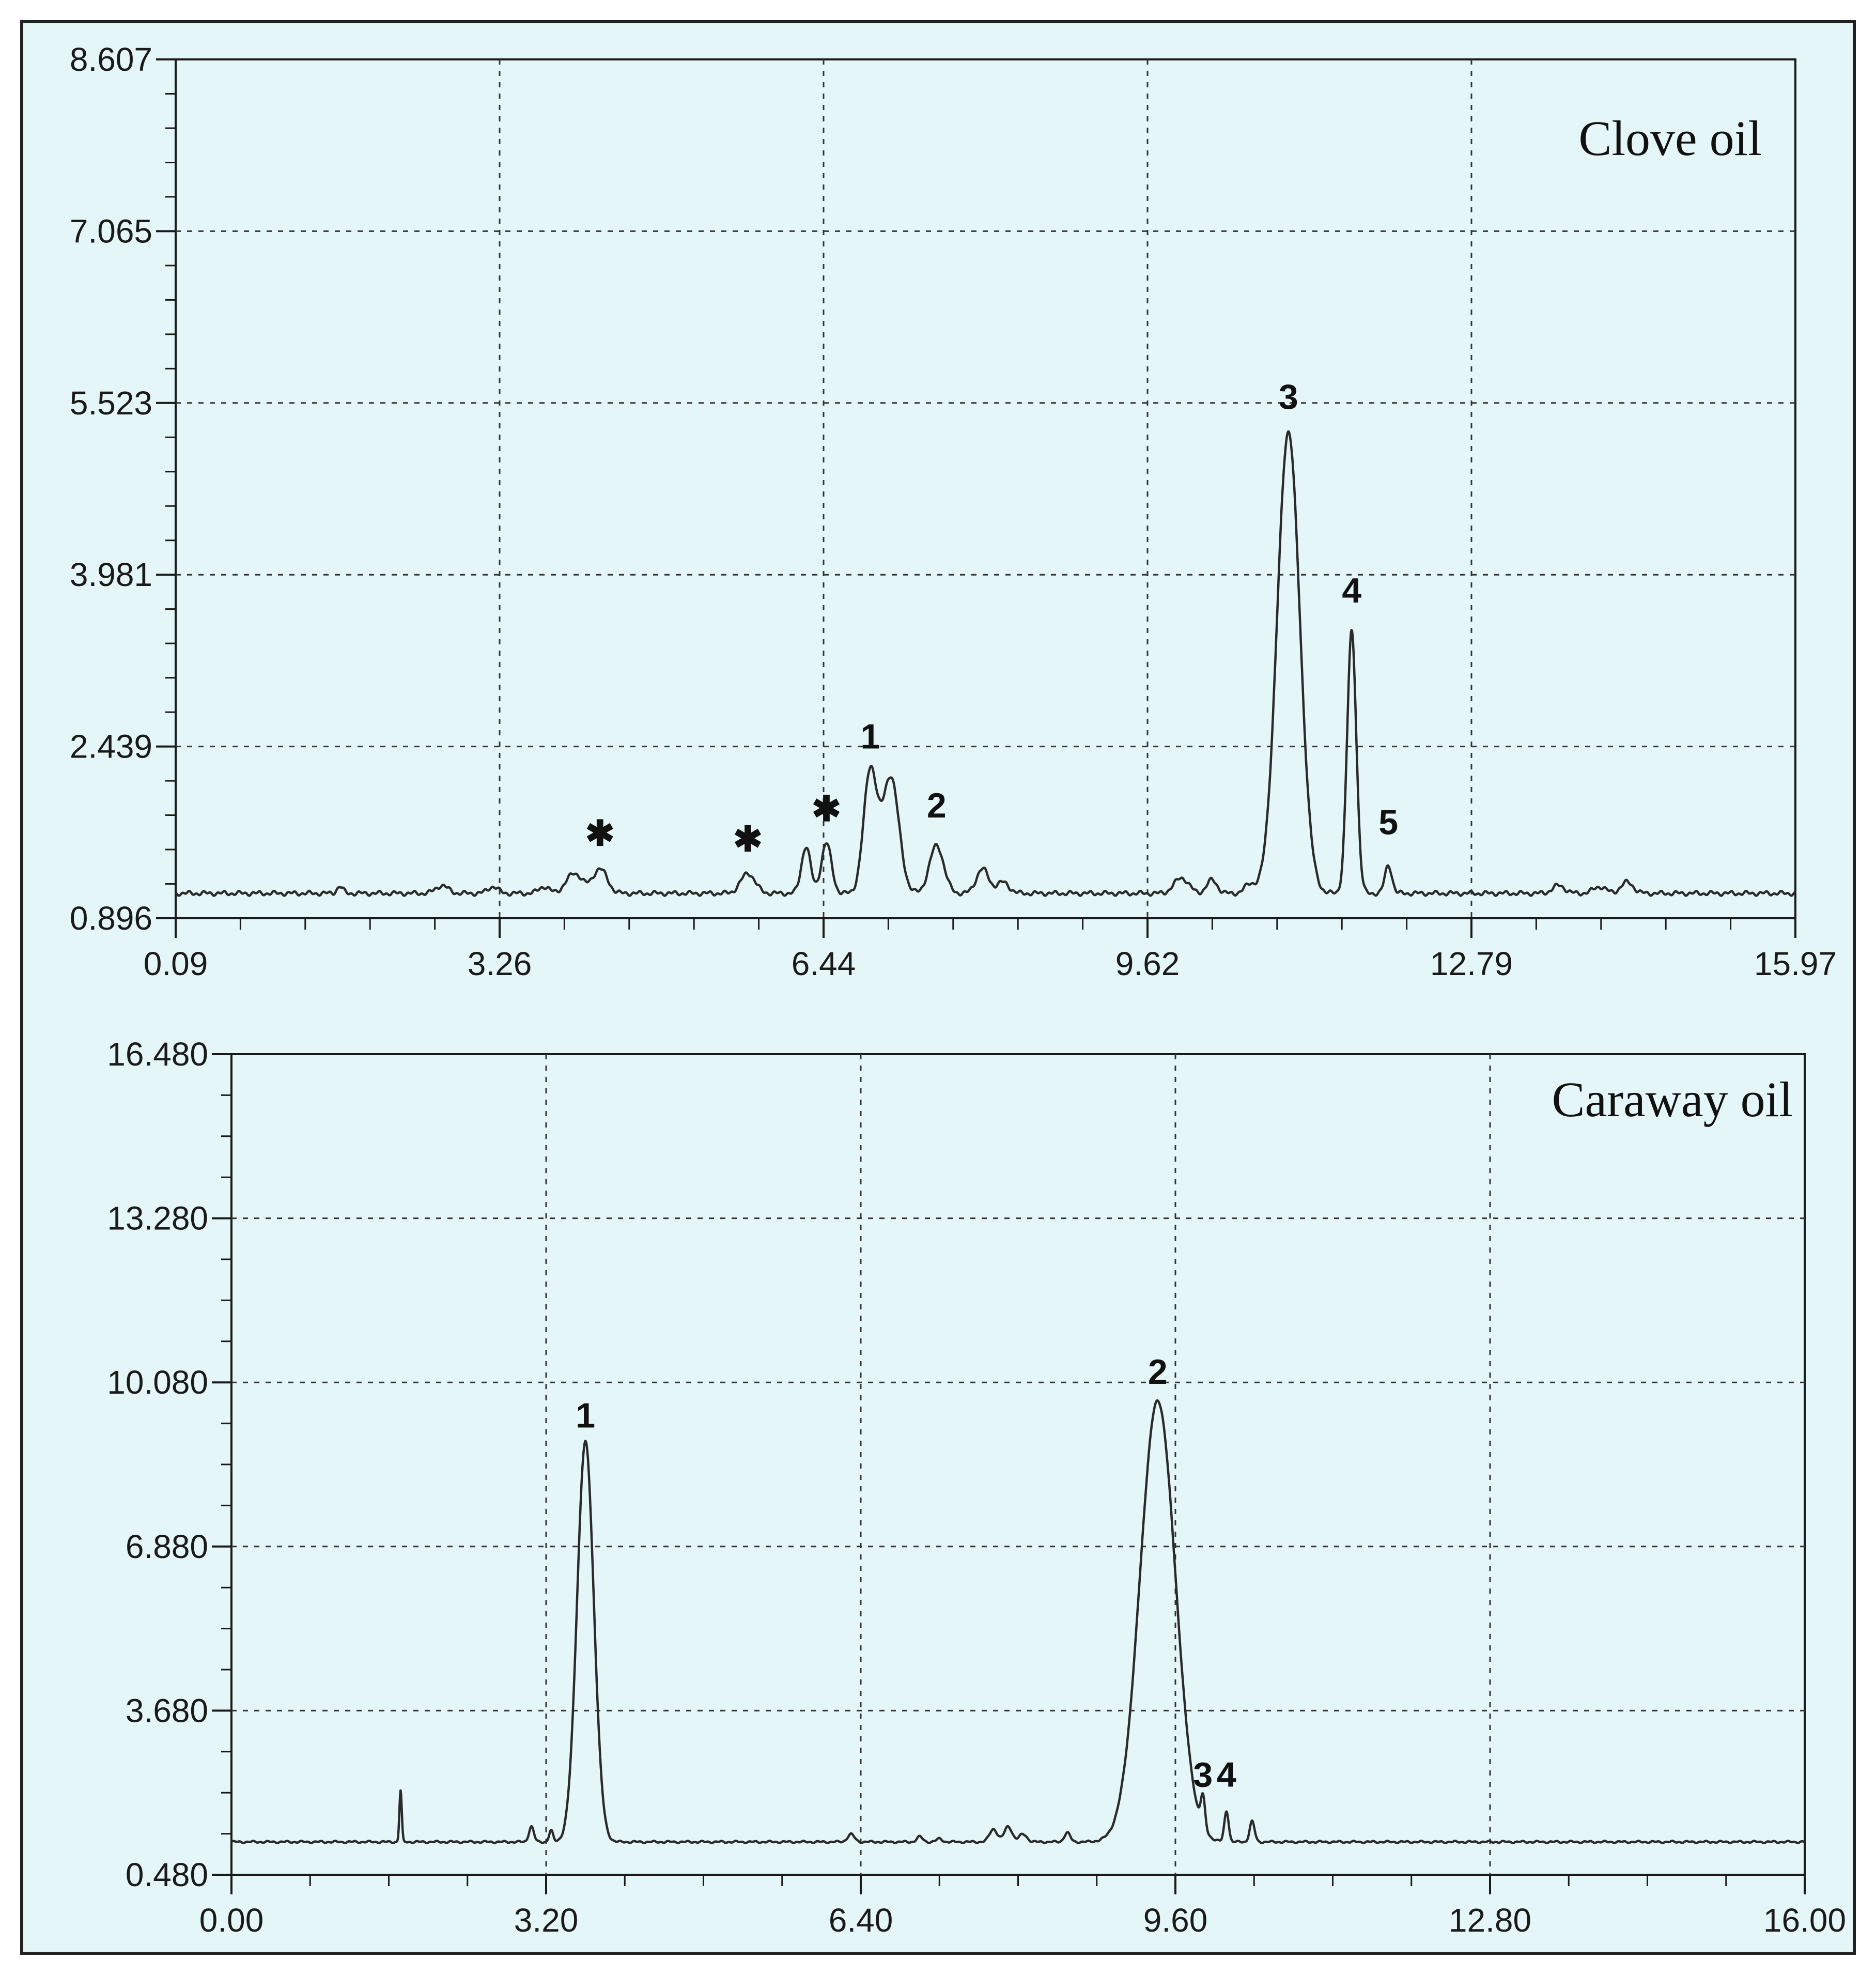 The height and width of the screenshot is (1975, 1876). Describe the element at coordinates (1175, 1921) in the screenshot. I see `x-axis-tick-label: 9.60` at that location.